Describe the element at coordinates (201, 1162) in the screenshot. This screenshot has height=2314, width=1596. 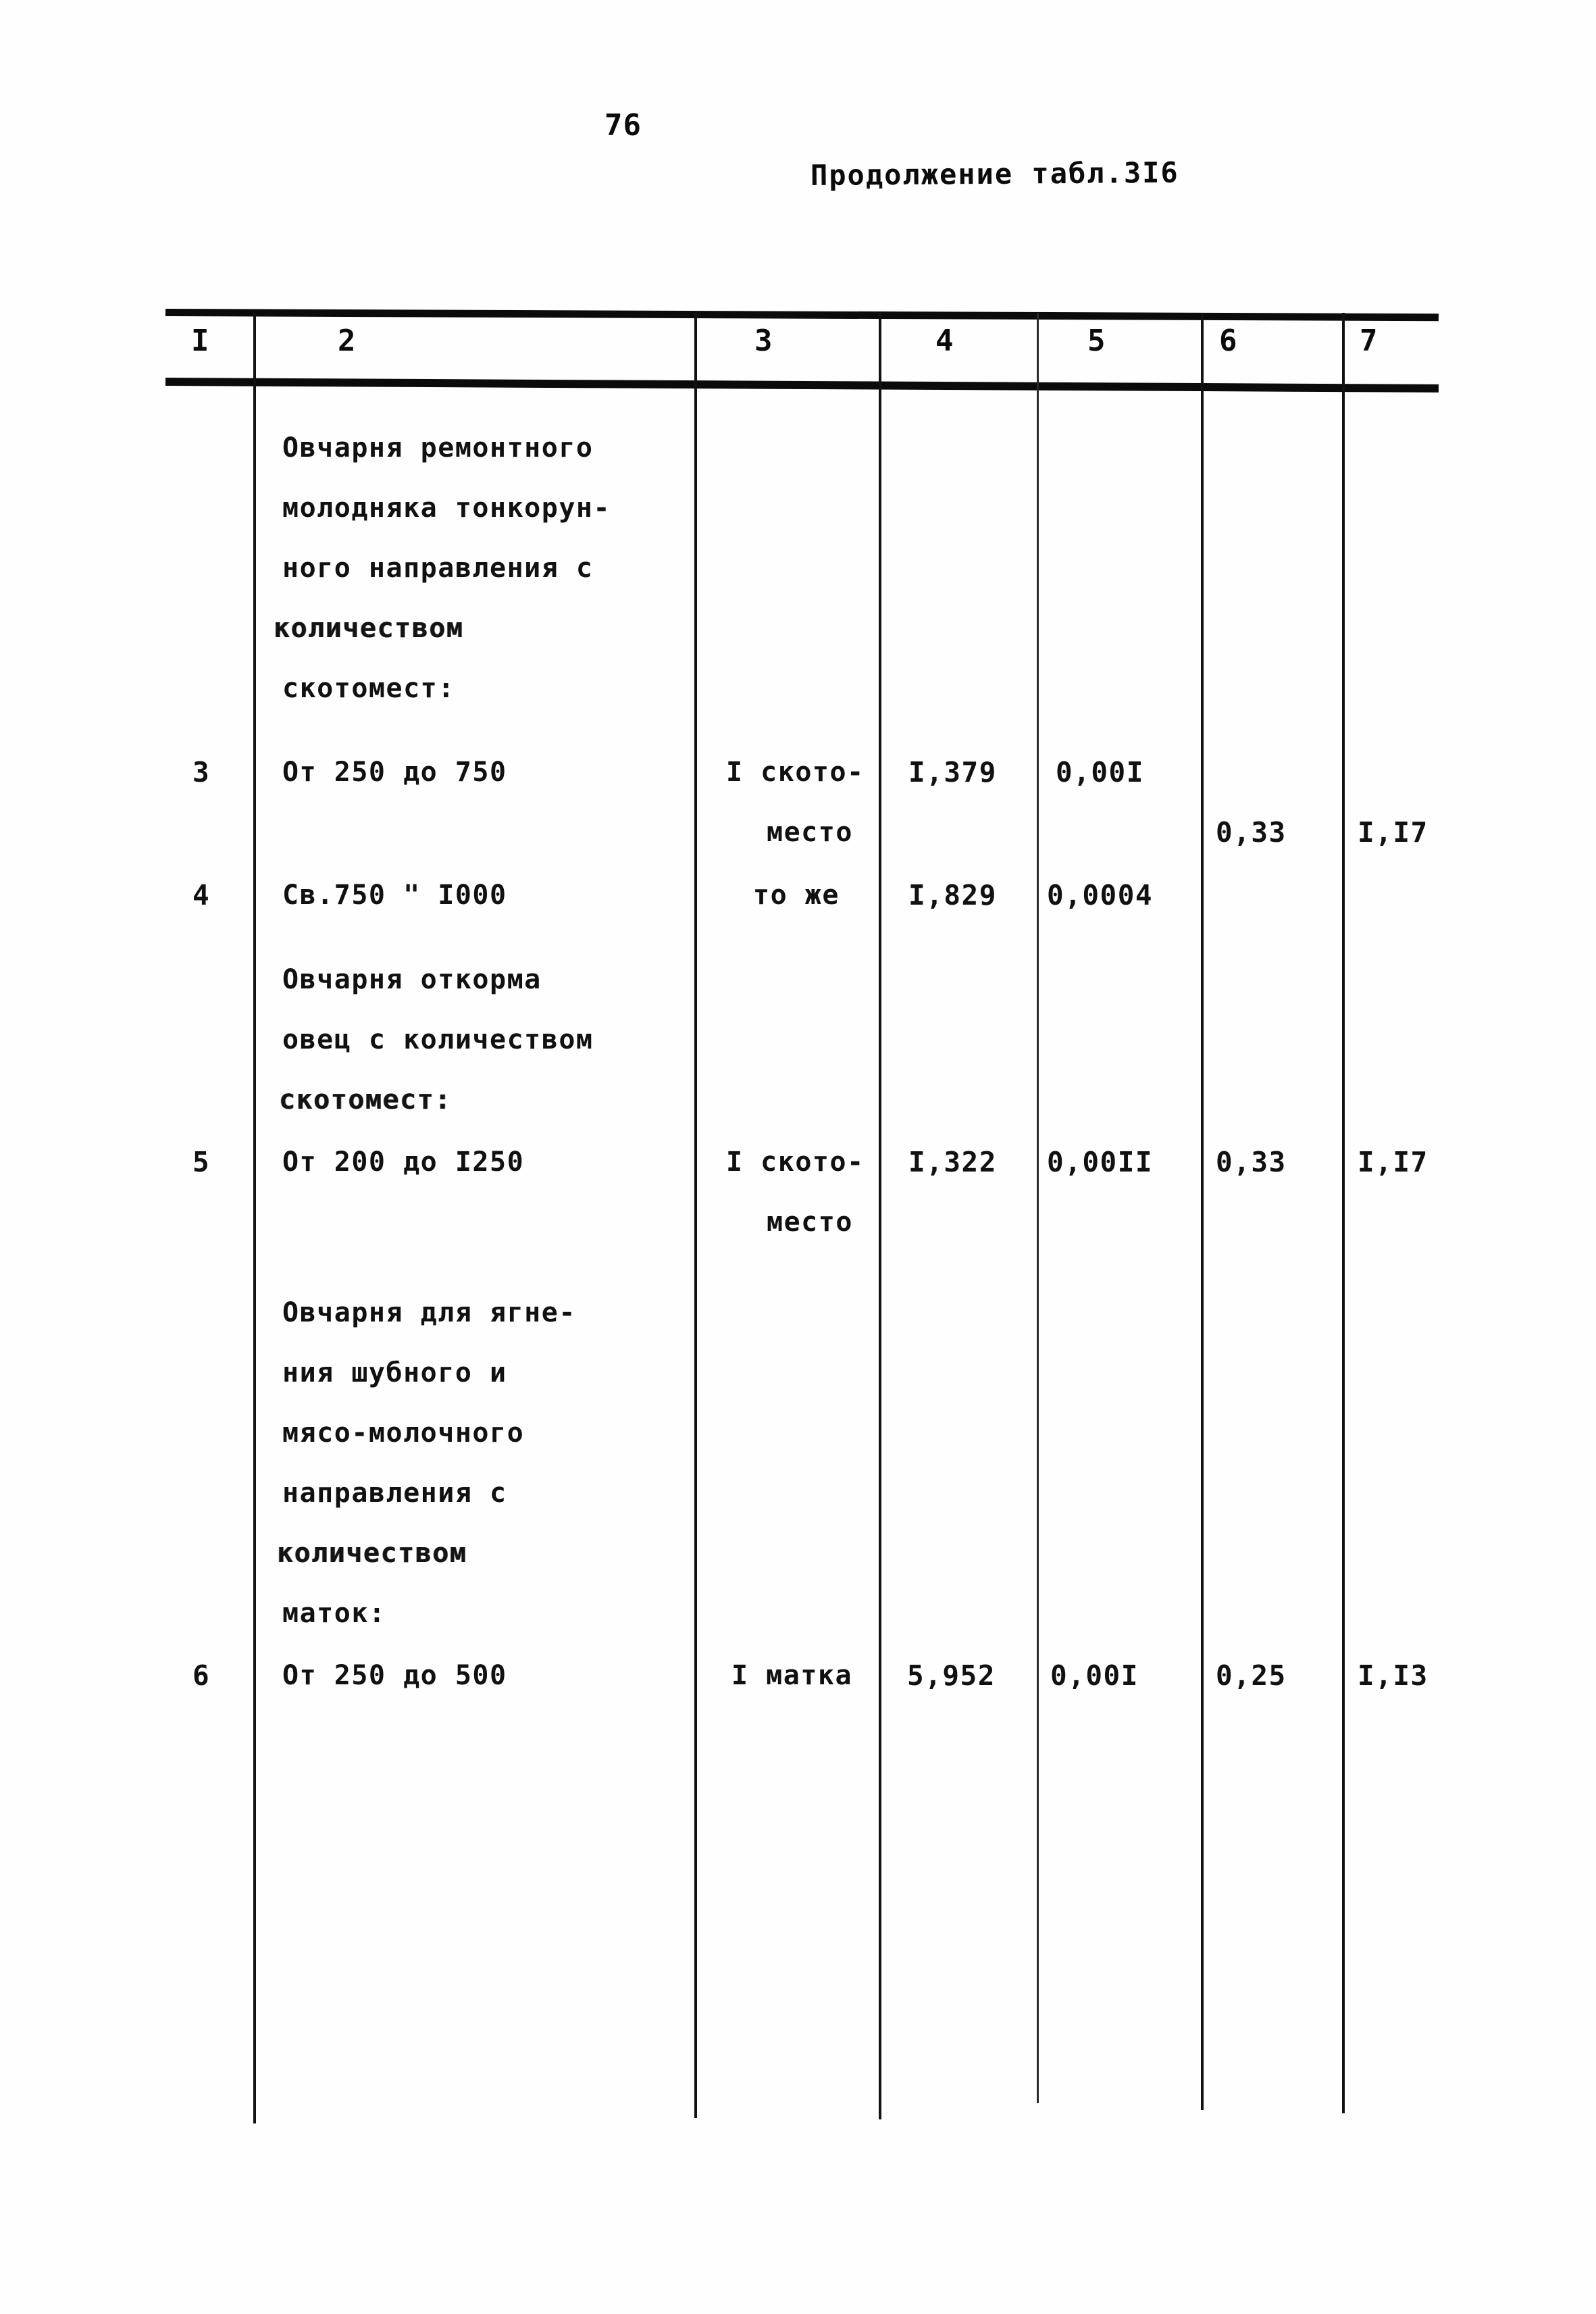
I see `row-number: 5` at that location.